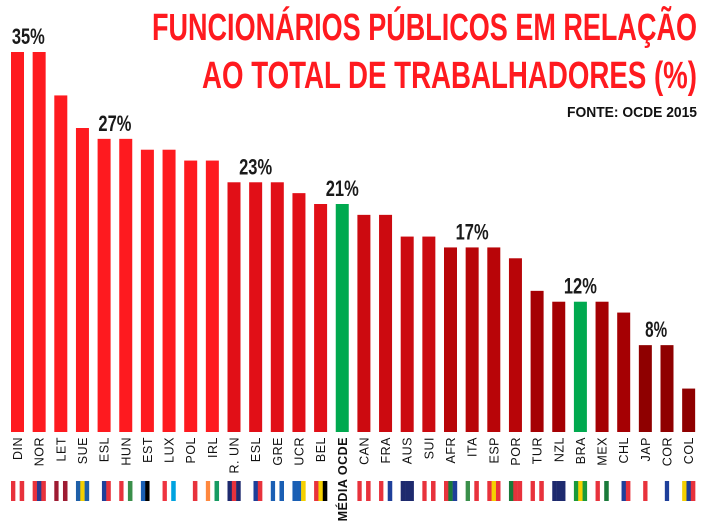 The image size is (709, 528). I want to click on category-label: AFR, so click(451, 450).